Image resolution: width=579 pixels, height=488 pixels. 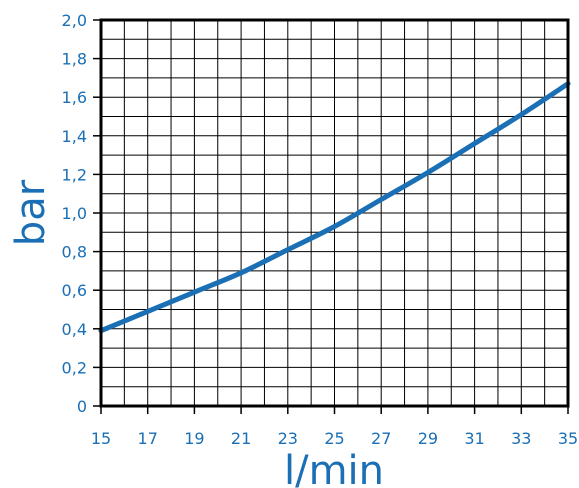 What do you see at coordinates (334, 468) in the screenshot?
I see `x-axis-title: l/min` at bounding box center [334, 468].